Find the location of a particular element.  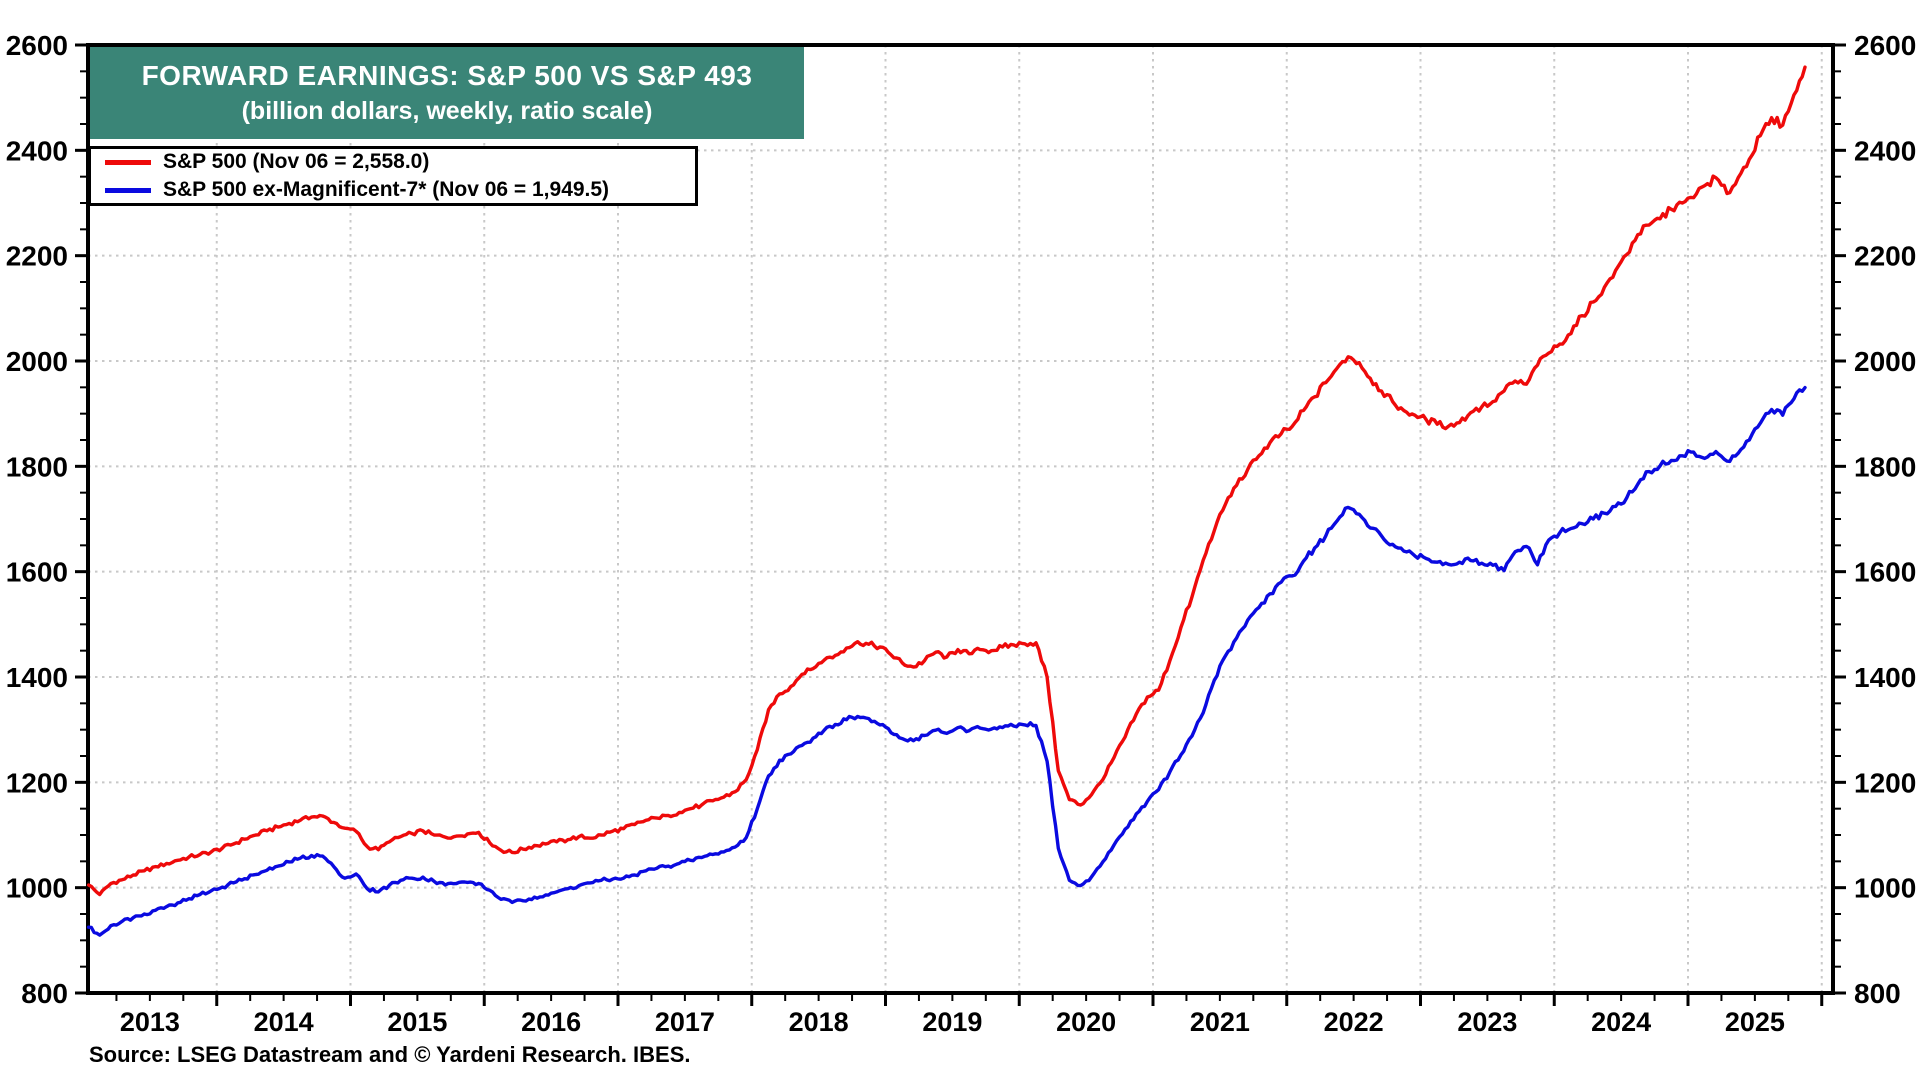

legend-row-sp500: S&P 500 (Nov 06 = 2,558.0) is located at coordinates (393, 162).